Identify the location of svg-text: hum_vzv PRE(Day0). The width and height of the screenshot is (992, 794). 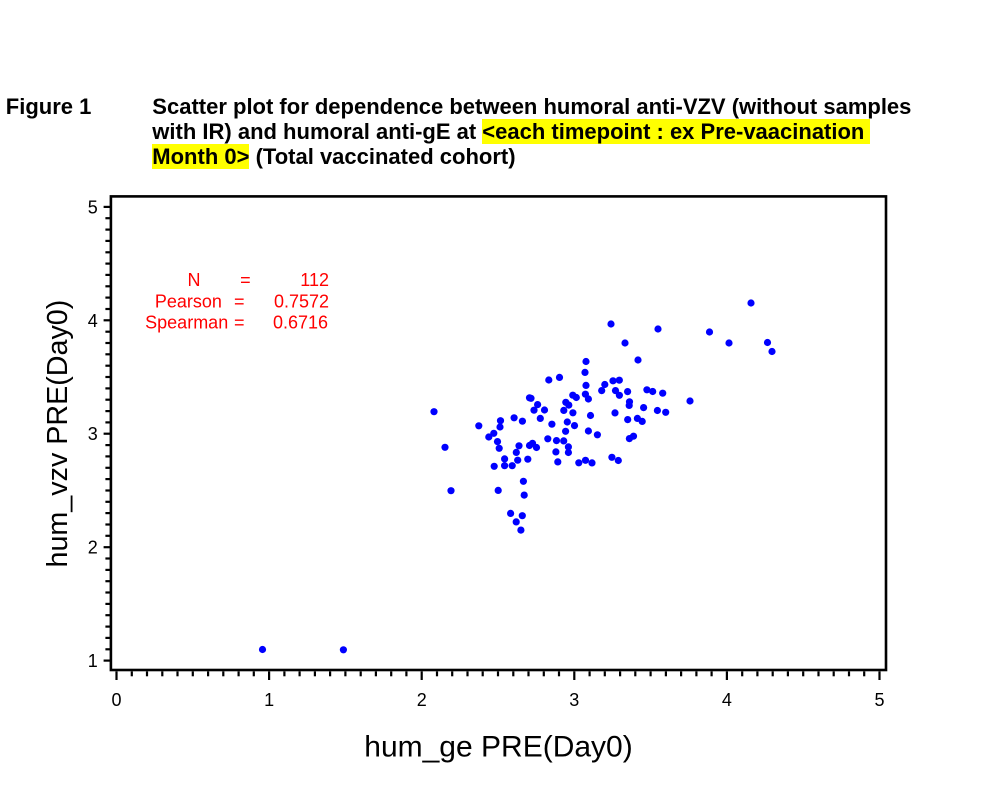
(58, 434).